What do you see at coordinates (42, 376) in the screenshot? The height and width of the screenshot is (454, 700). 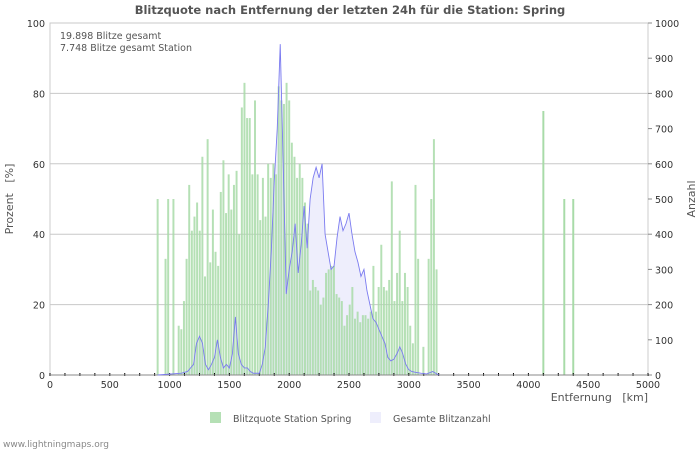 I see `y-tick-label: 0` at bounding box center [42, 376].